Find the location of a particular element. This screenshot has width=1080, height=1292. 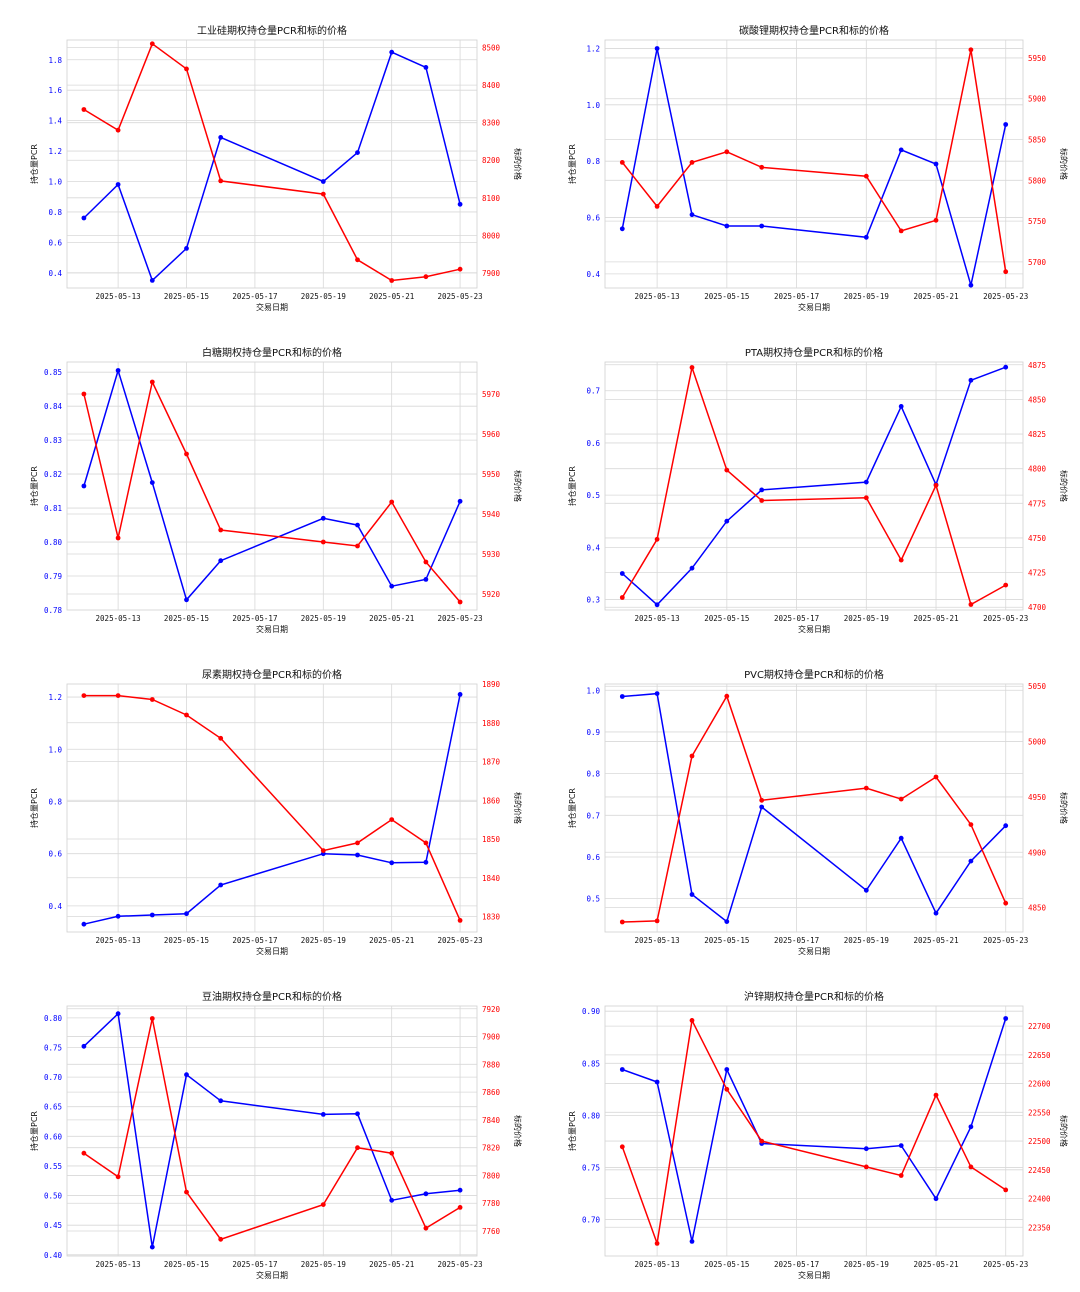

chart-title: 工业硅期权持仓量PCR和标的价格 is located at coordinates (272, 30).